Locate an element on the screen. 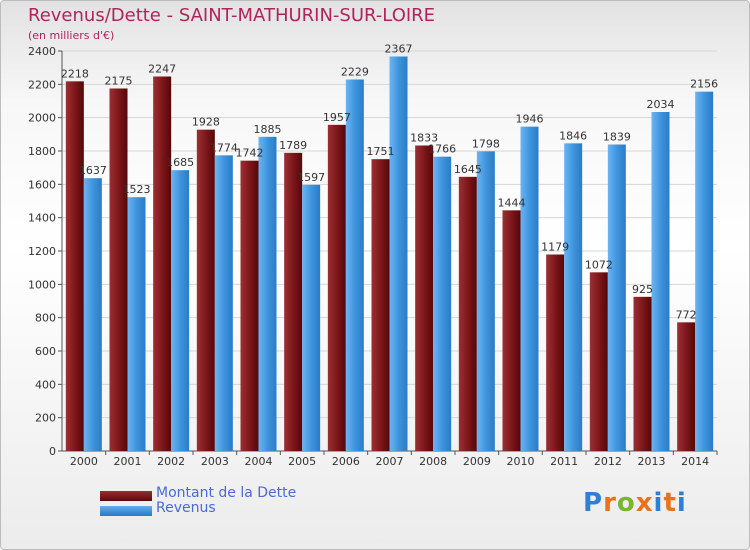 The image size is (750, 550). data-label: 1789 is located at coordinates (293, 145).